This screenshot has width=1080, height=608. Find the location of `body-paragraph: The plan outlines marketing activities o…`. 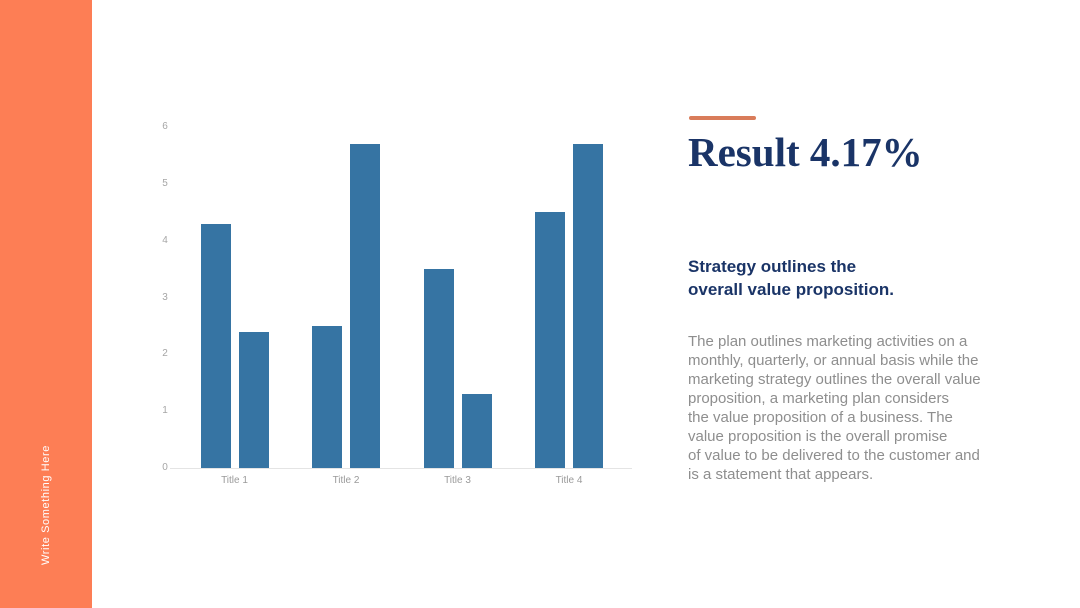

body-paragraph: The plan outlines marketing activities o… is located at coordinates (834, 408).